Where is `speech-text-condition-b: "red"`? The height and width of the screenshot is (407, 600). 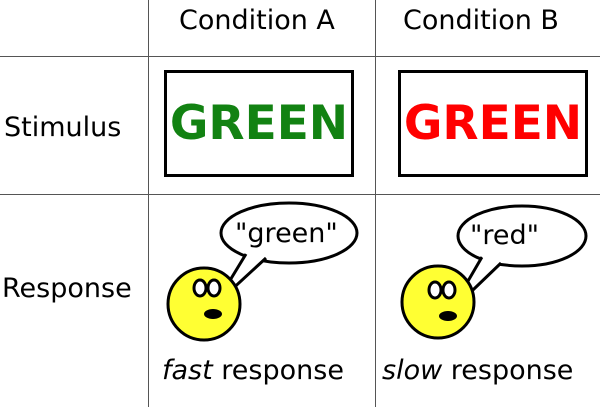
speech-text-condition-b: "red" is located at coordinates (505, 235).